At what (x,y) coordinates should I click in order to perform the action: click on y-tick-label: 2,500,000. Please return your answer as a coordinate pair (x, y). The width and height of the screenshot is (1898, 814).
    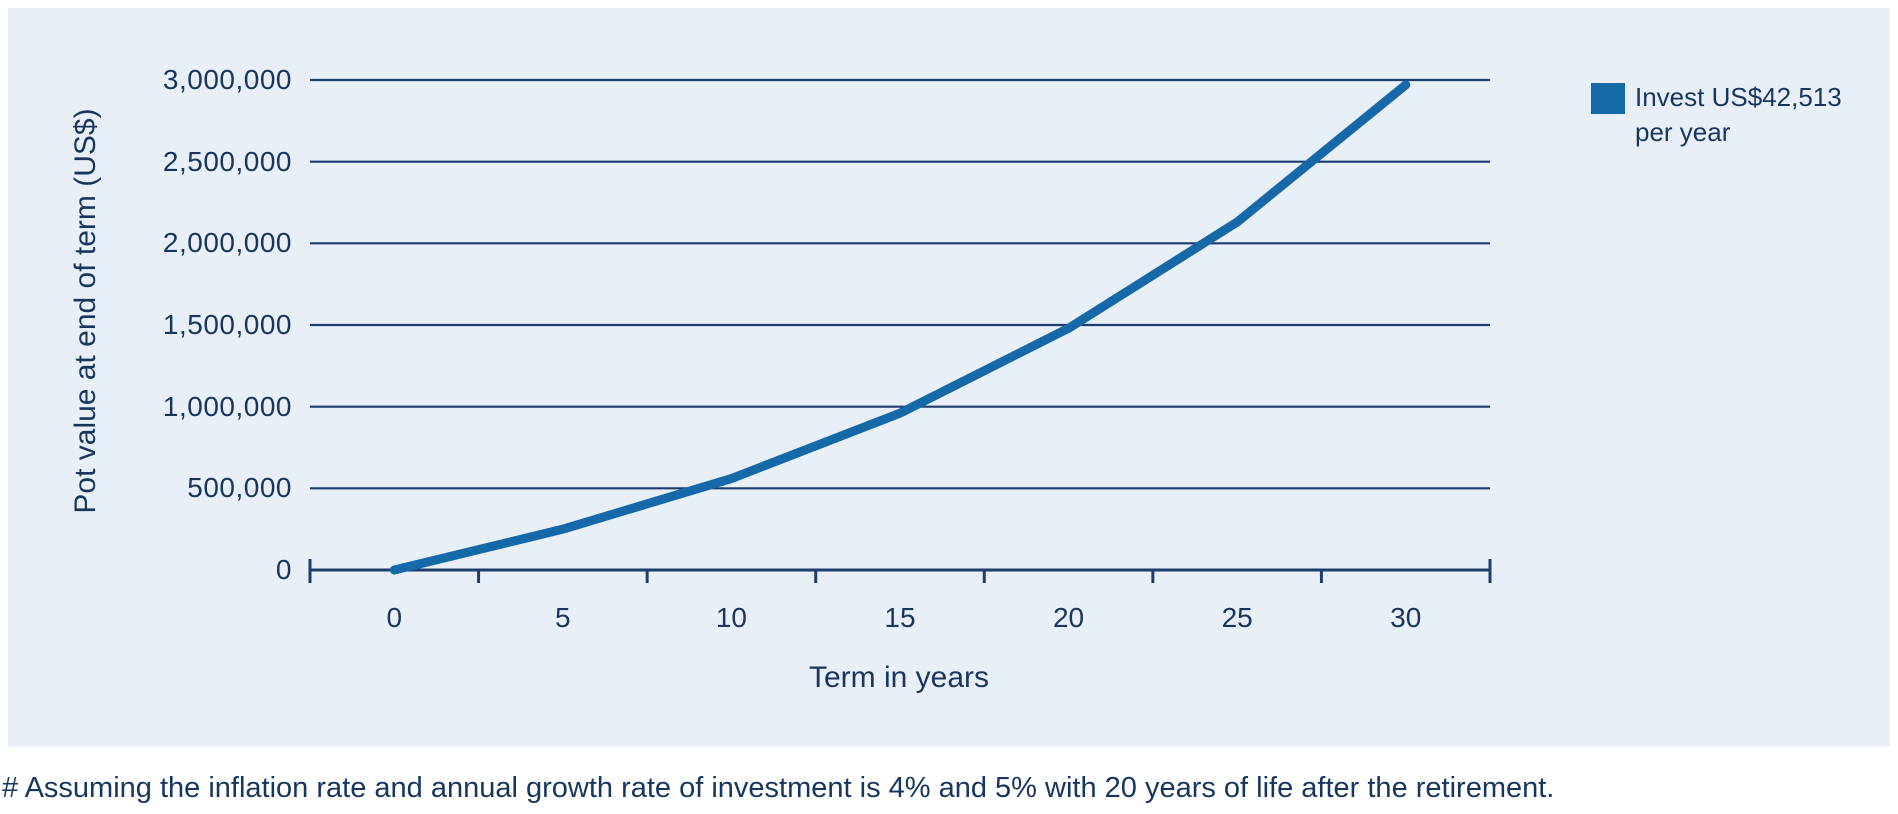
    Looking at the image, I should click on (227, 161).